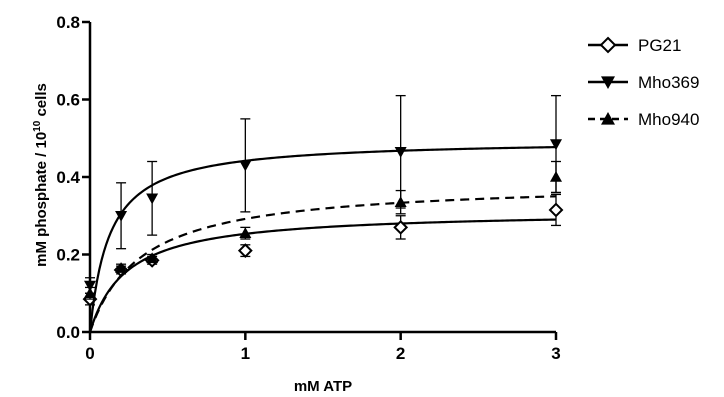 This screenshot has width=724, height=397. I want to click on x-axis-title: mM ATP, so click(323, 386).